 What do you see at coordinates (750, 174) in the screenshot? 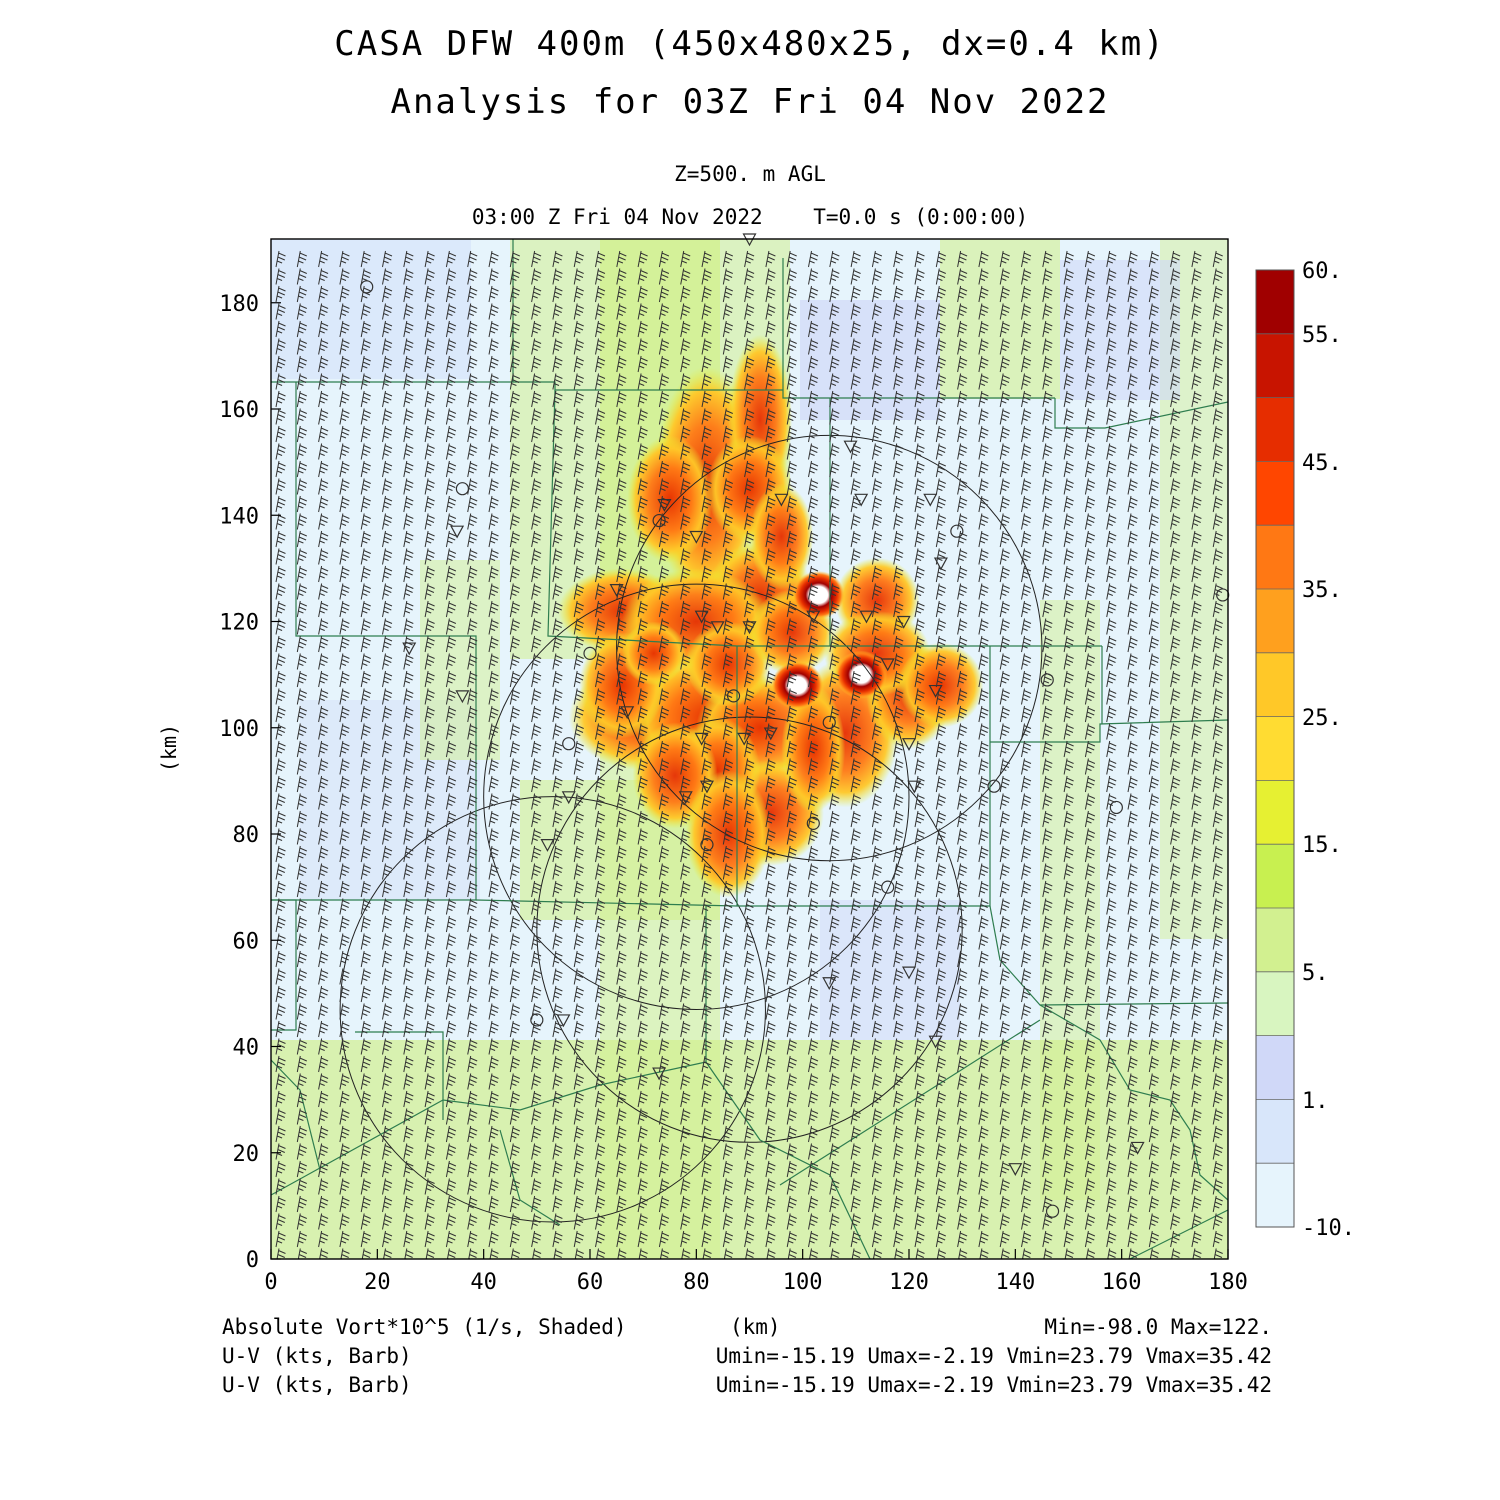
I see `level-label: Z=500. m AGL` at bounding box center [750, 174].